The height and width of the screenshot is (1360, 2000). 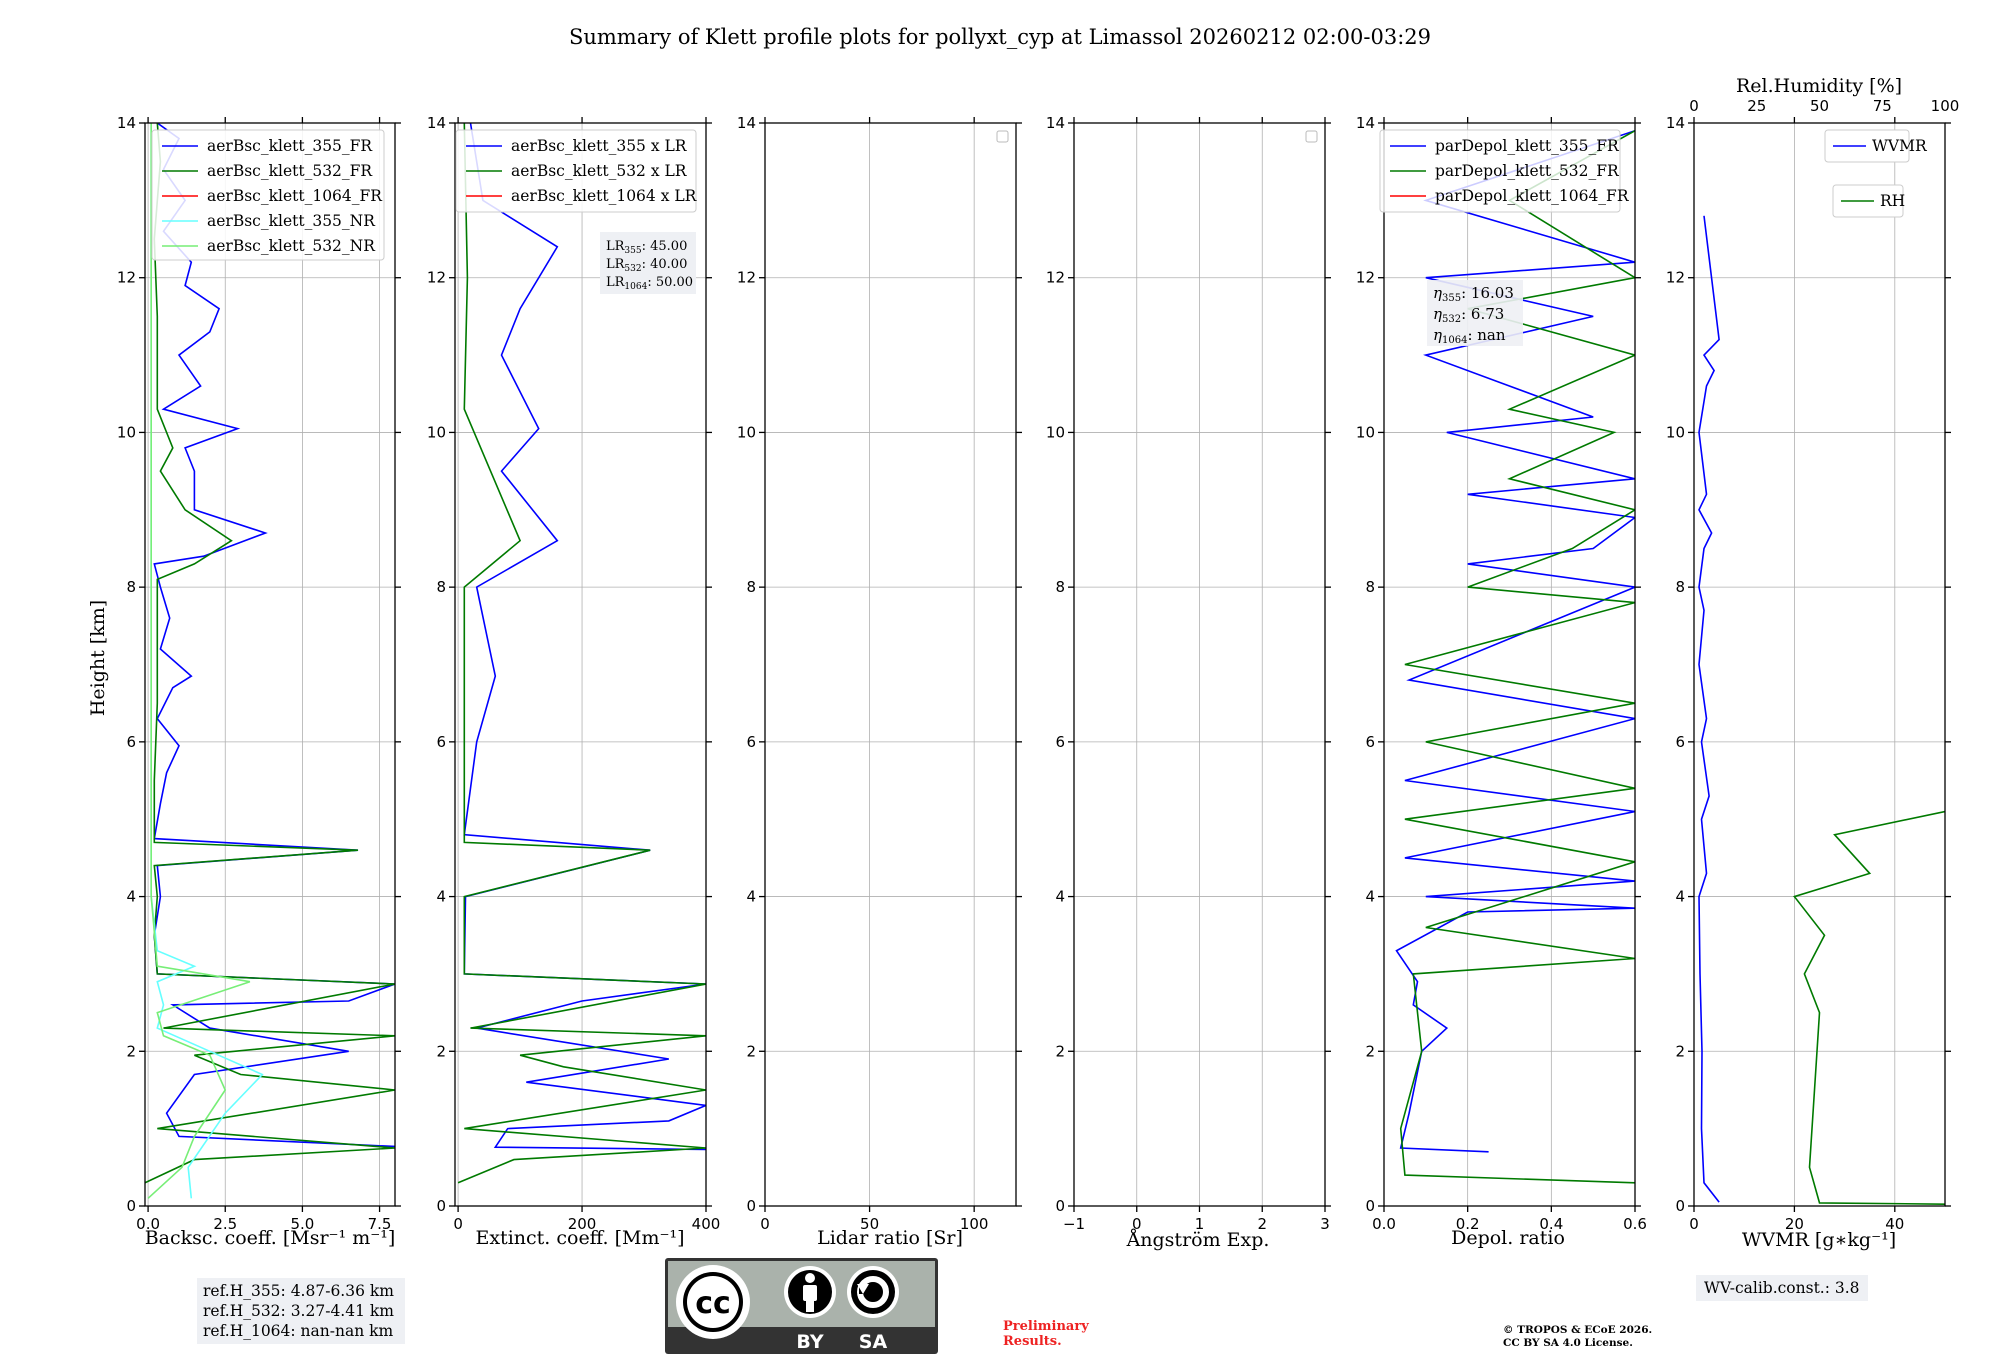 I want to click on depol-xlabel: Depol. ratio, so click(x=1508, y=1238).